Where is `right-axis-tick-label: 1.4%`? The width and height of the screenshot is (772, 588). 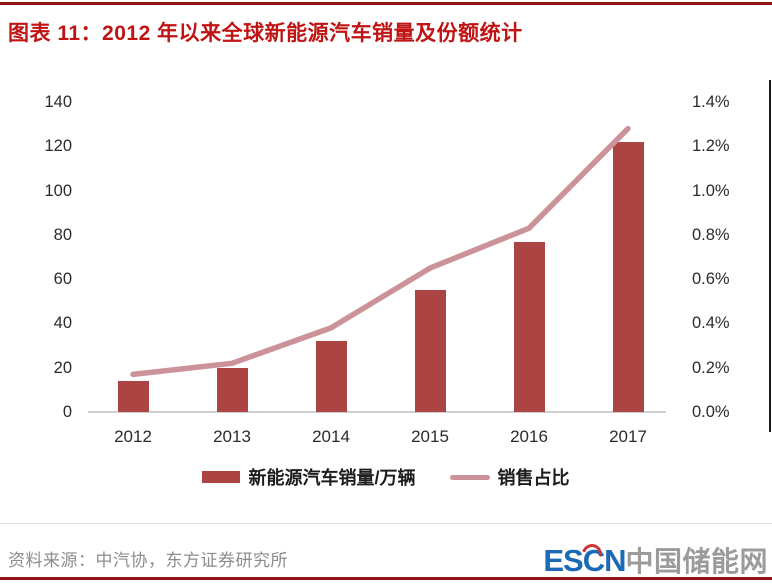
right-axis-tick-label: 1.4% is located at coordinates (711, 102).